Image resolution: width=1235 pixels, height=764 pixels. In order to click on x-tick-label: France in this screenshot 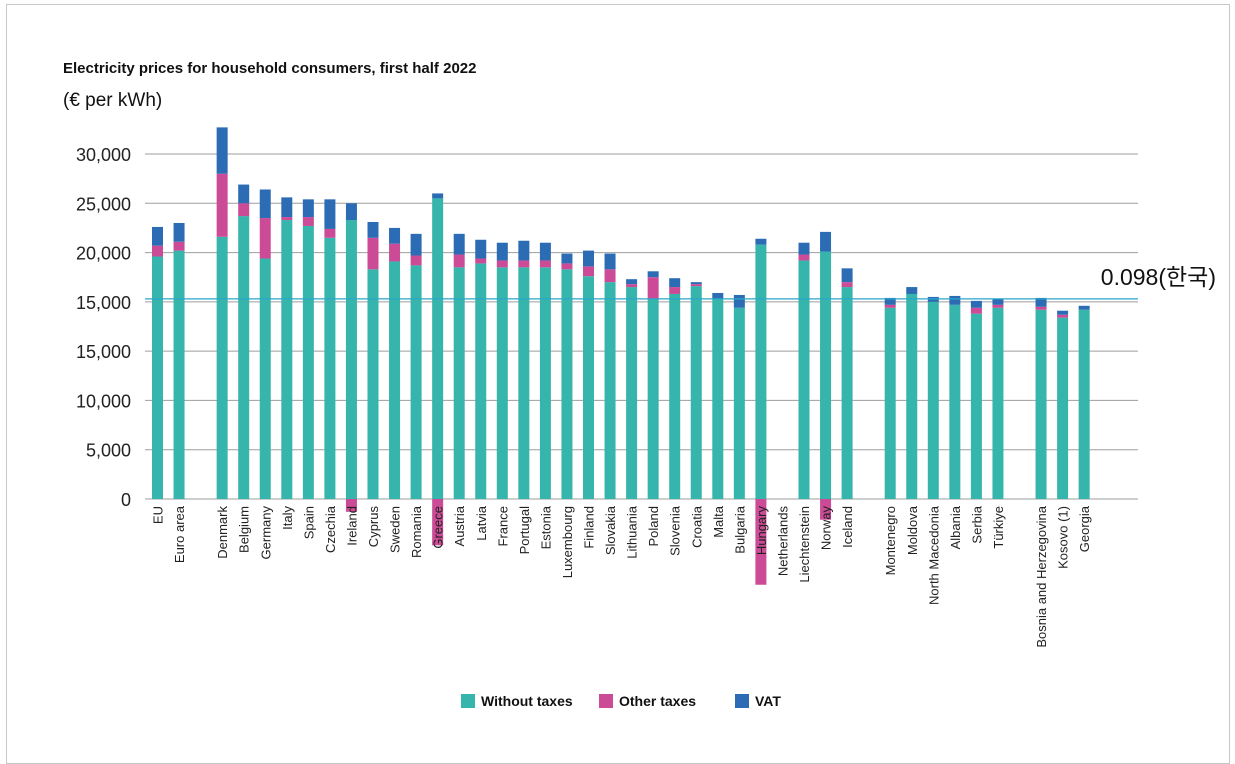, I will do `click(502, 526)`.